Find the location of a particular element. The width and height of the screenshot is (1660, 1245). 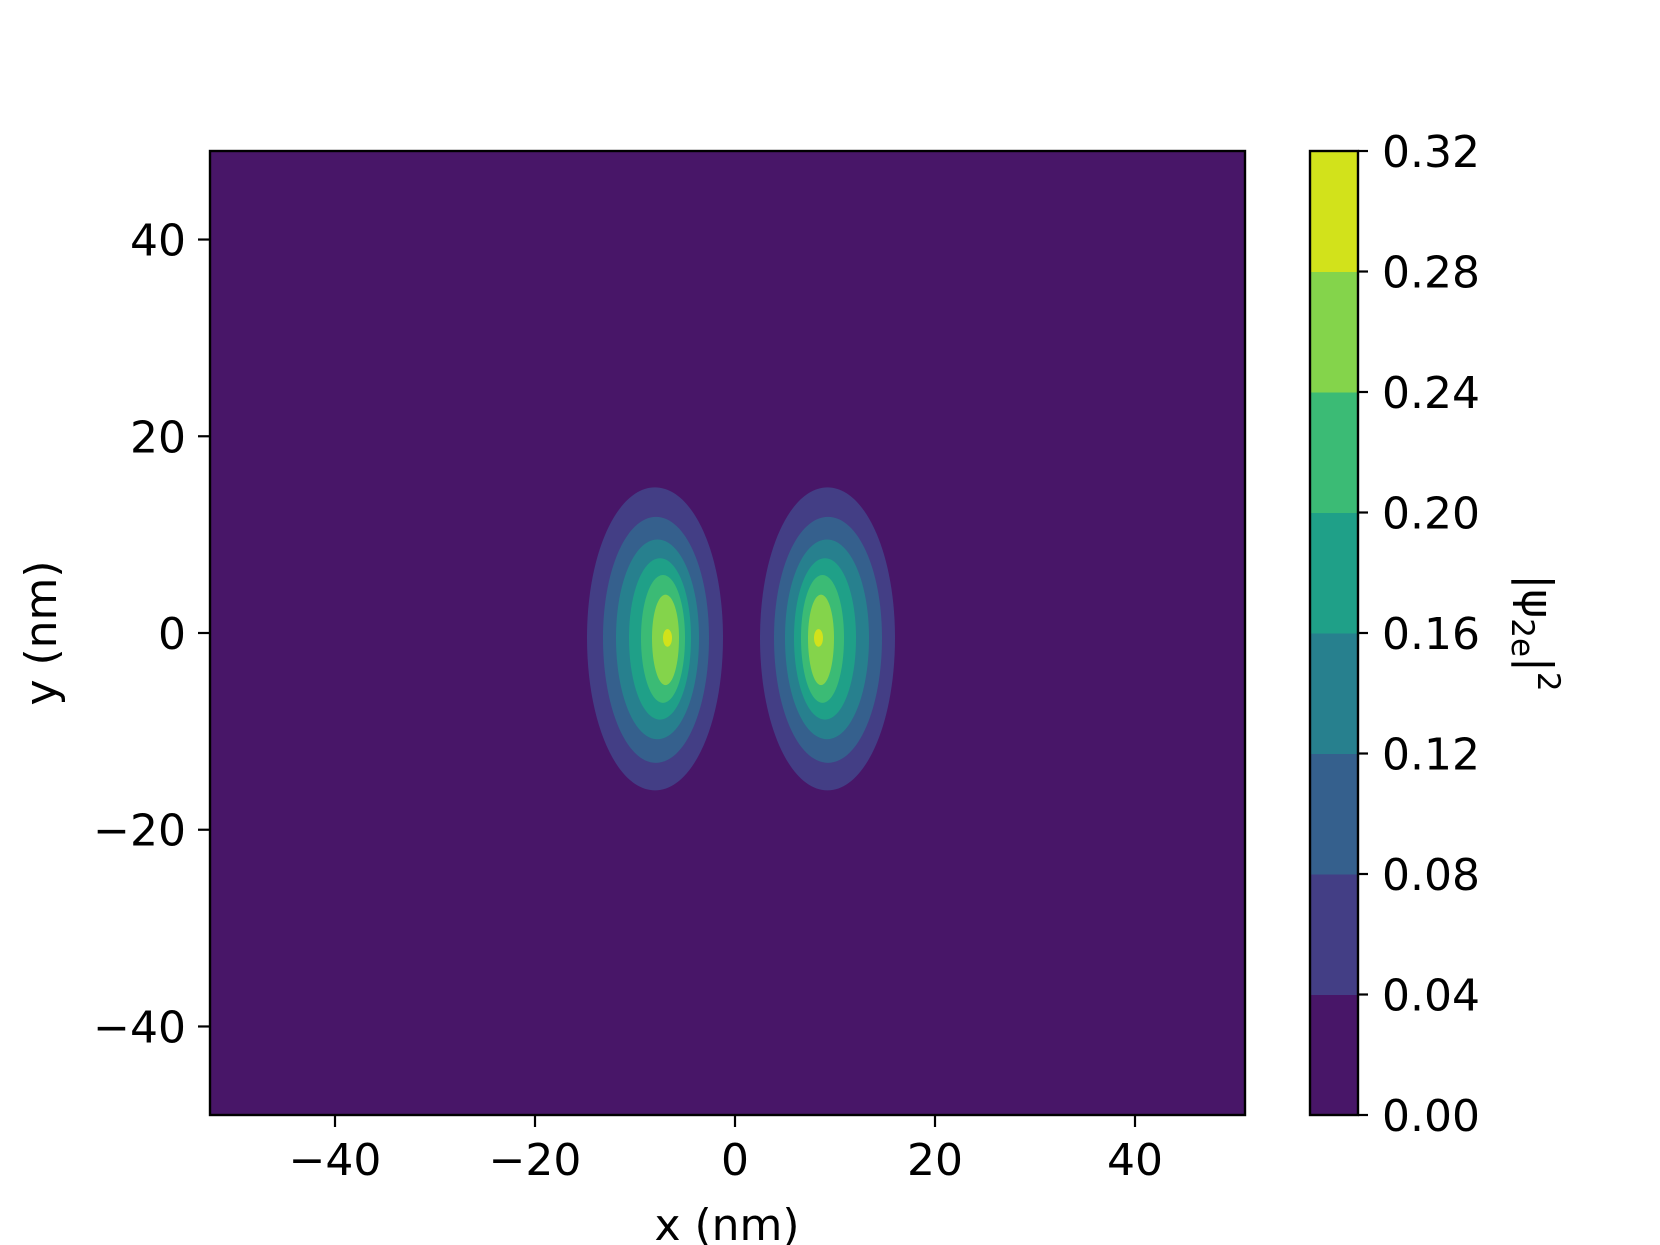

y-axis-ticks: −40 −20 0 20 40 is located at coordinates (151, 634).